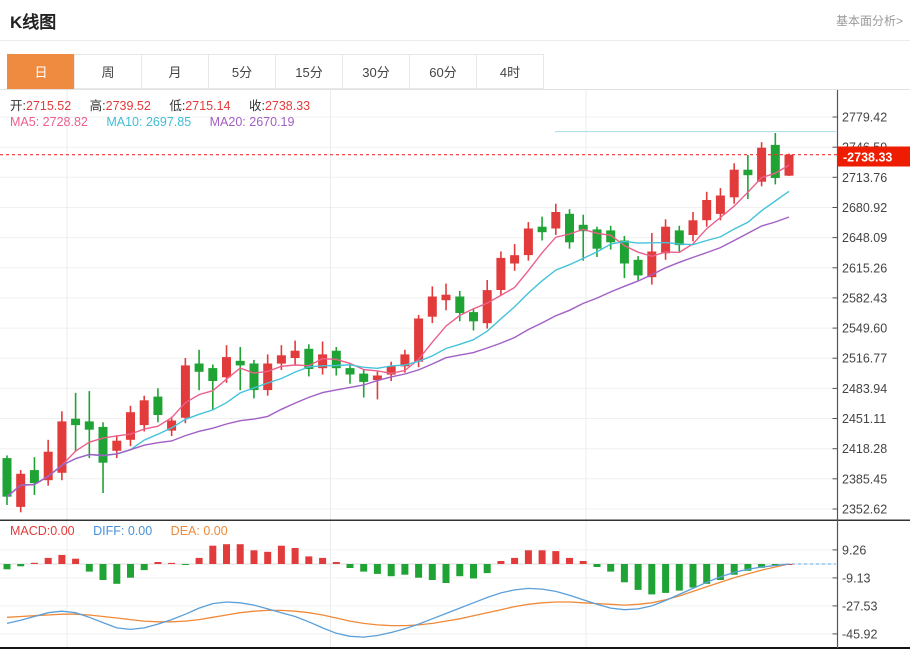  What do you see at coordinates (309, 71) in the screenshot?
I see `tab-15min: 15分` at bounding box center [309, 71].